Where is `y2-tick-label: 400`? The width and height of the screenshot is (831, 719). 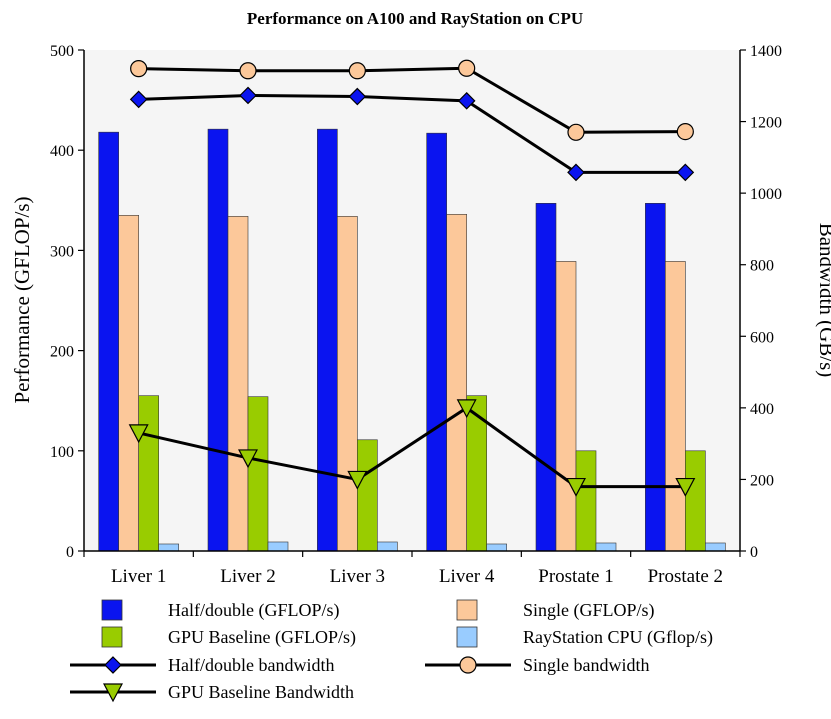
y2-tick-label: 400 is located at coordinates (762, 409).